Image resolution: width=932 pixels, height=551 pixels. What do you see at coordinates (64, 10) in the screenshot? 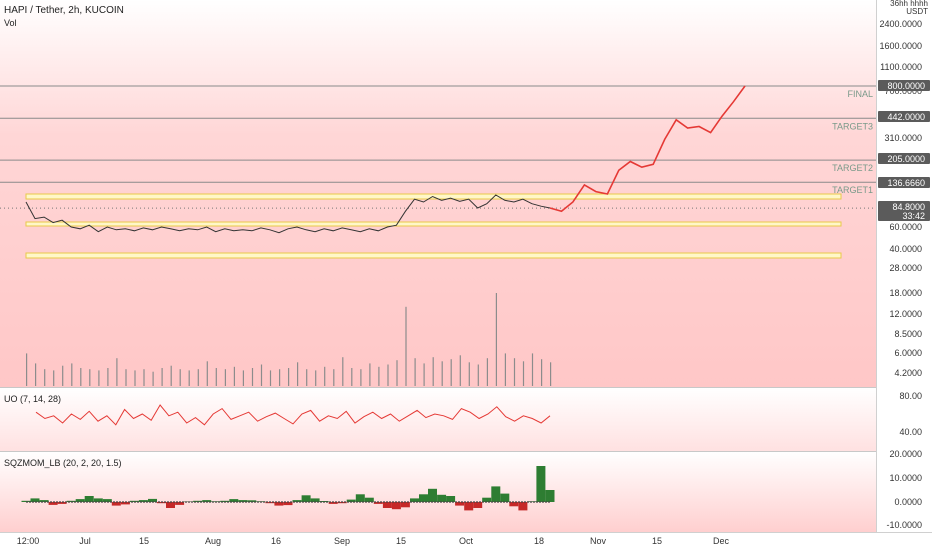
I see `symbol-title: HAPI / Tether, 2h, KUCOIN` at bounding box center [64, 10].